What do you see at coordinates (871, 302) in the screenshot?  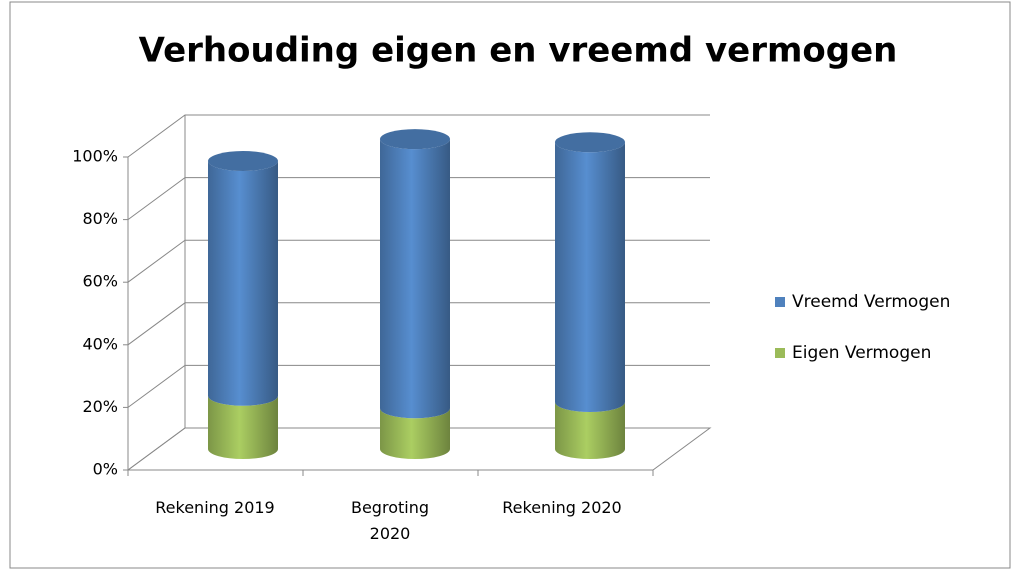 I see `legend-label: Vreemd Vermogen` at bounding box center [871, 302].